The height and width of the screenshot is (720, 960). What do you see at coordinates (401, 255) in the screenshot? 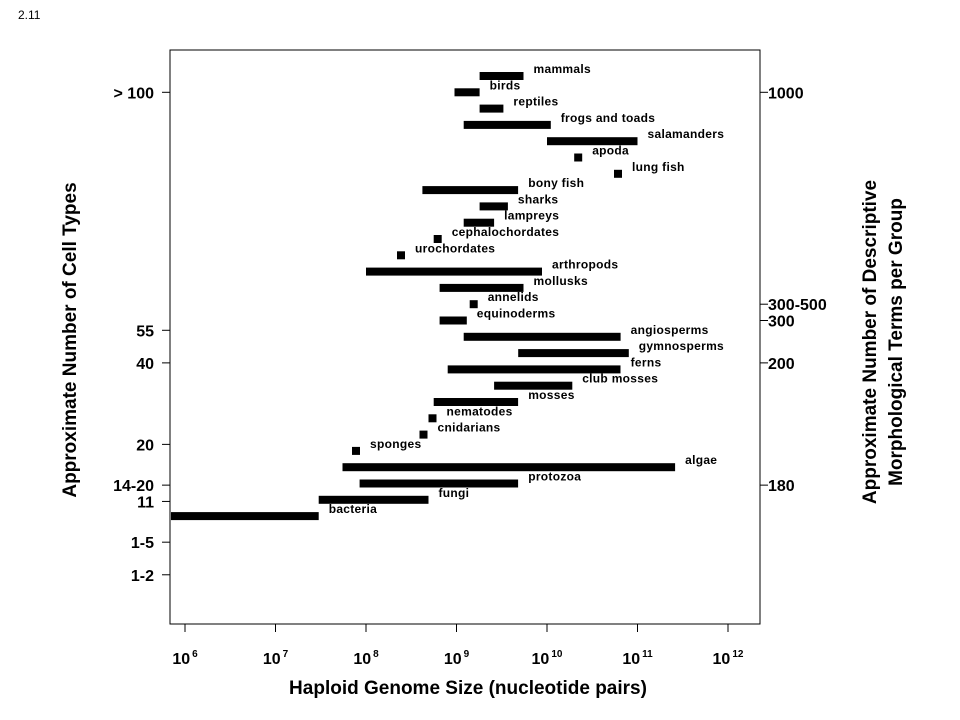
I see `bar-urochordates` at bounding box center [401, 255].